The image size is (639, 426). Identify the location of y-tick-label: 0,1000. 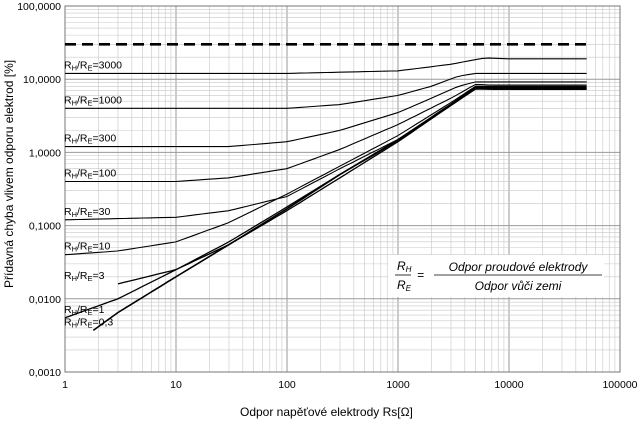
(45, 227).